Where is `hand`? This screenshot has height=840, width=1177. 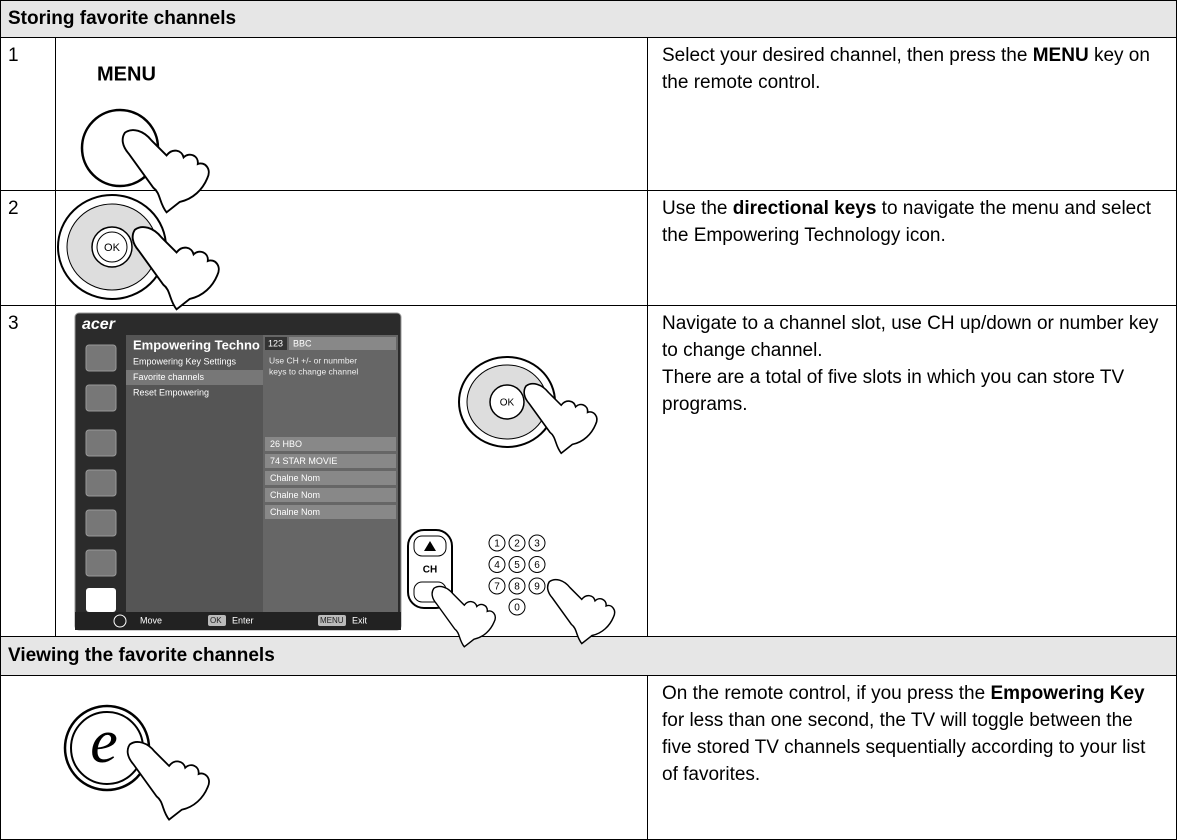
hand is located at coordinates (581, 611).